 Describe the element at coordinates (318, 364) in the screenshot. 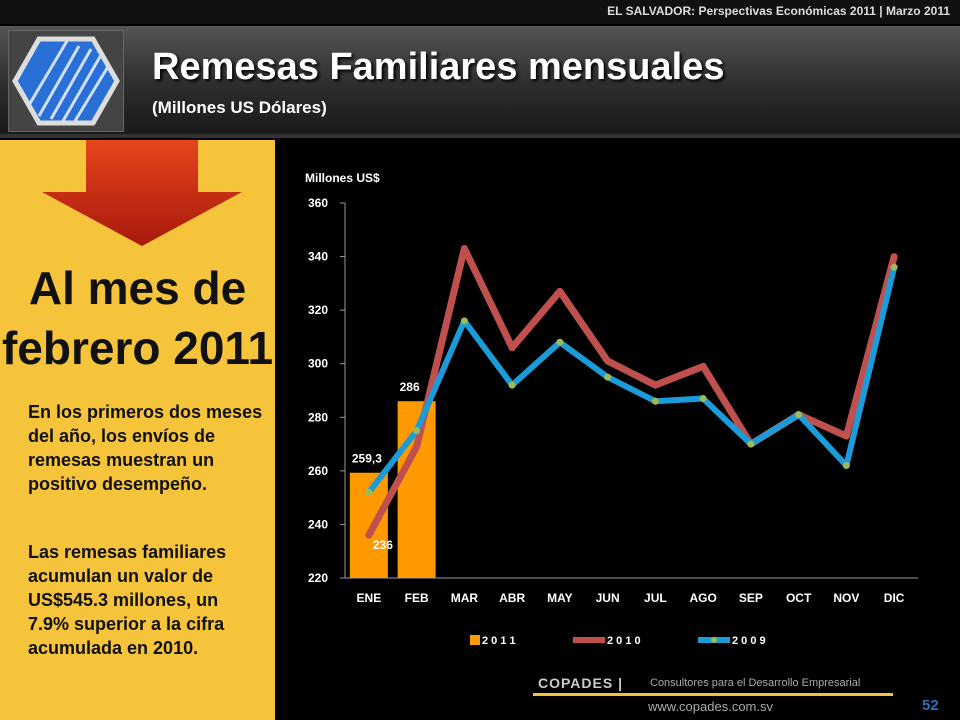

I see `y-tick-label: 300` at that location.